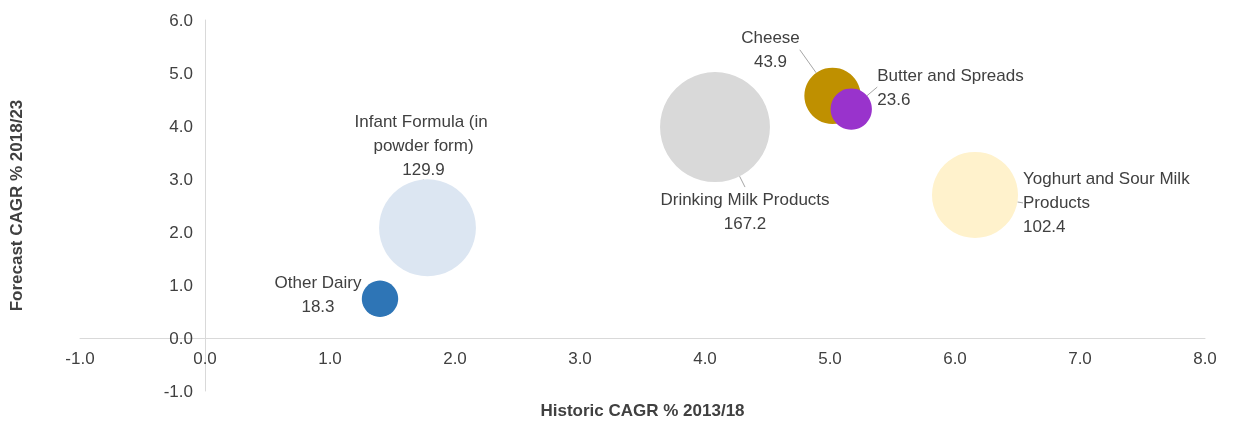 This screenshot has width=1241, height=422. I want to click on y-tick-label: 2.0, so click(181, 232).